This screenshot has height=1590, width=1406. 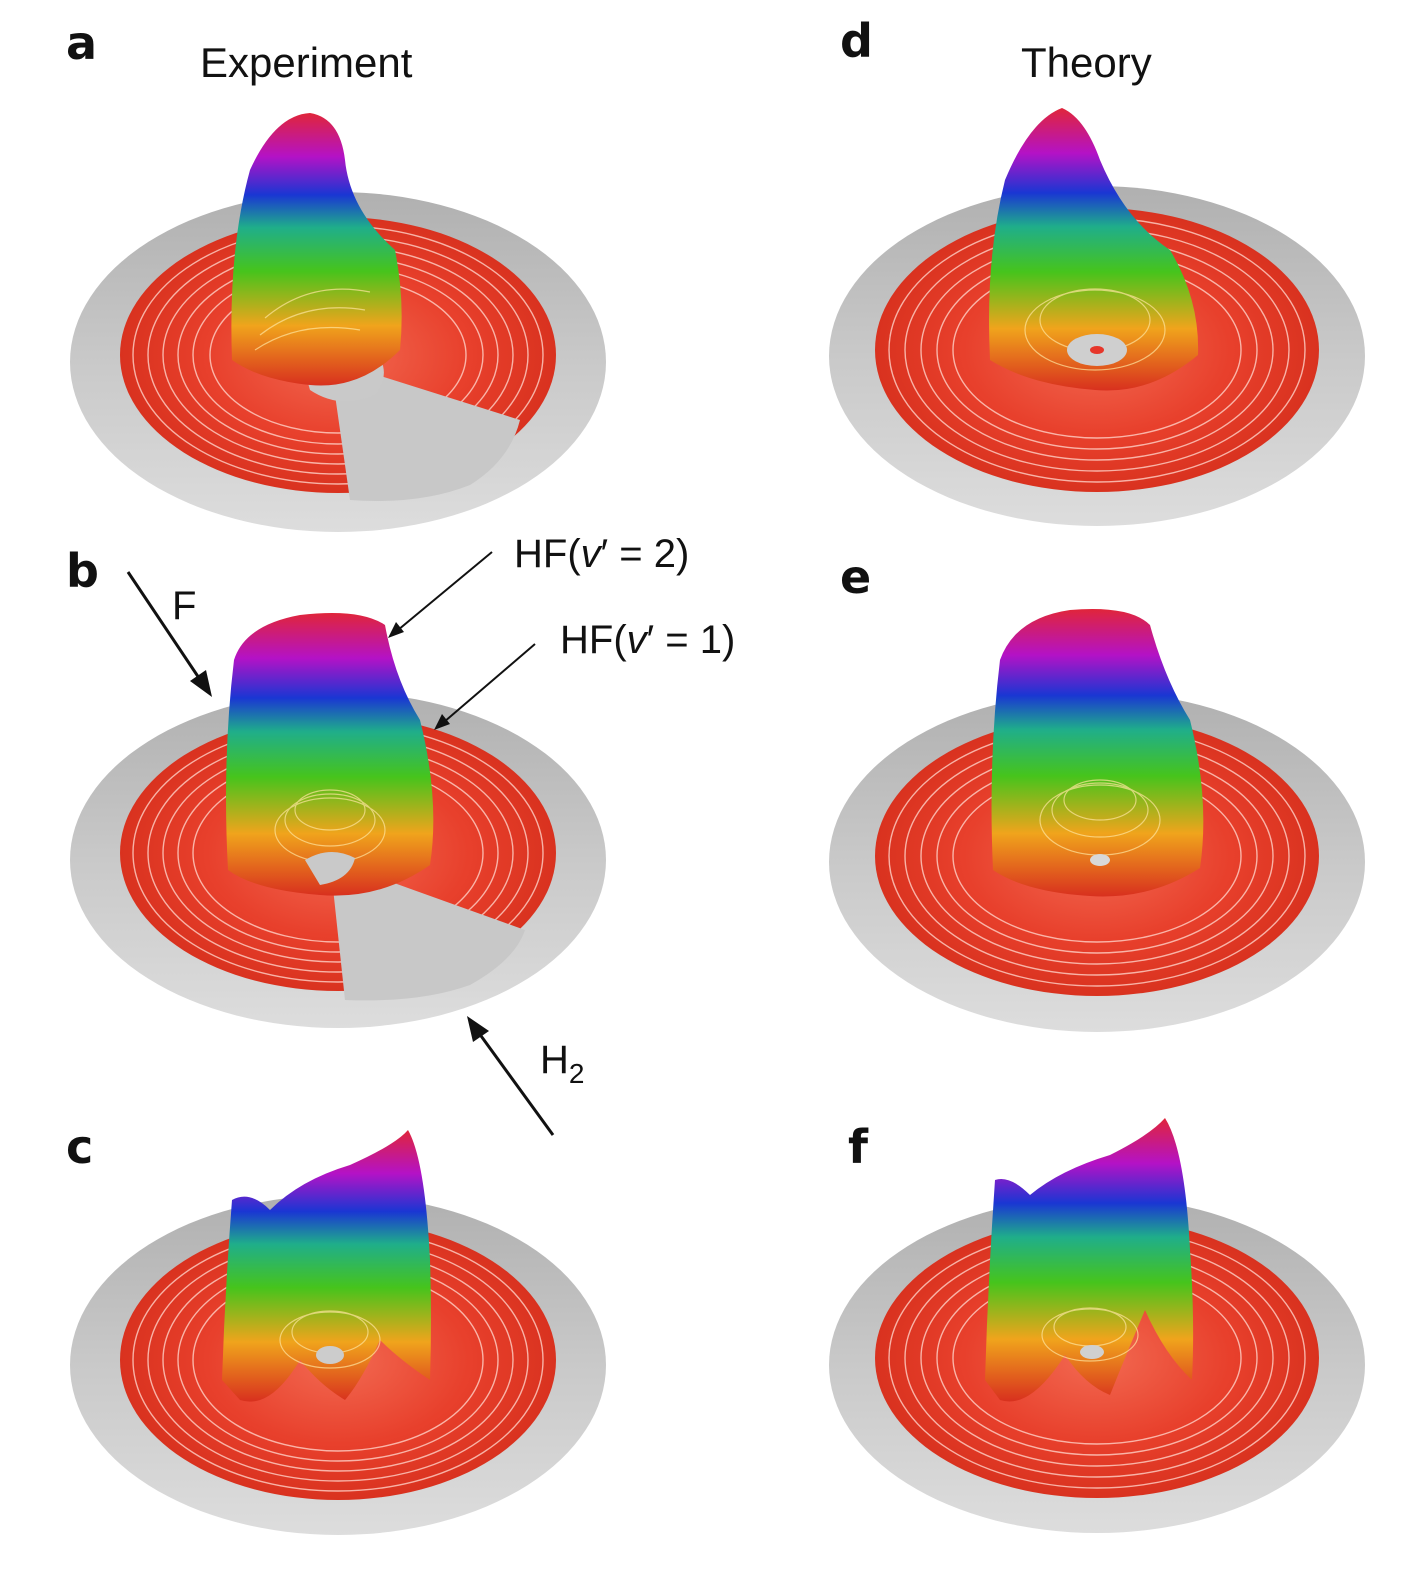 I want to click on panel-letter-e: e, so click(x=856, y=577).